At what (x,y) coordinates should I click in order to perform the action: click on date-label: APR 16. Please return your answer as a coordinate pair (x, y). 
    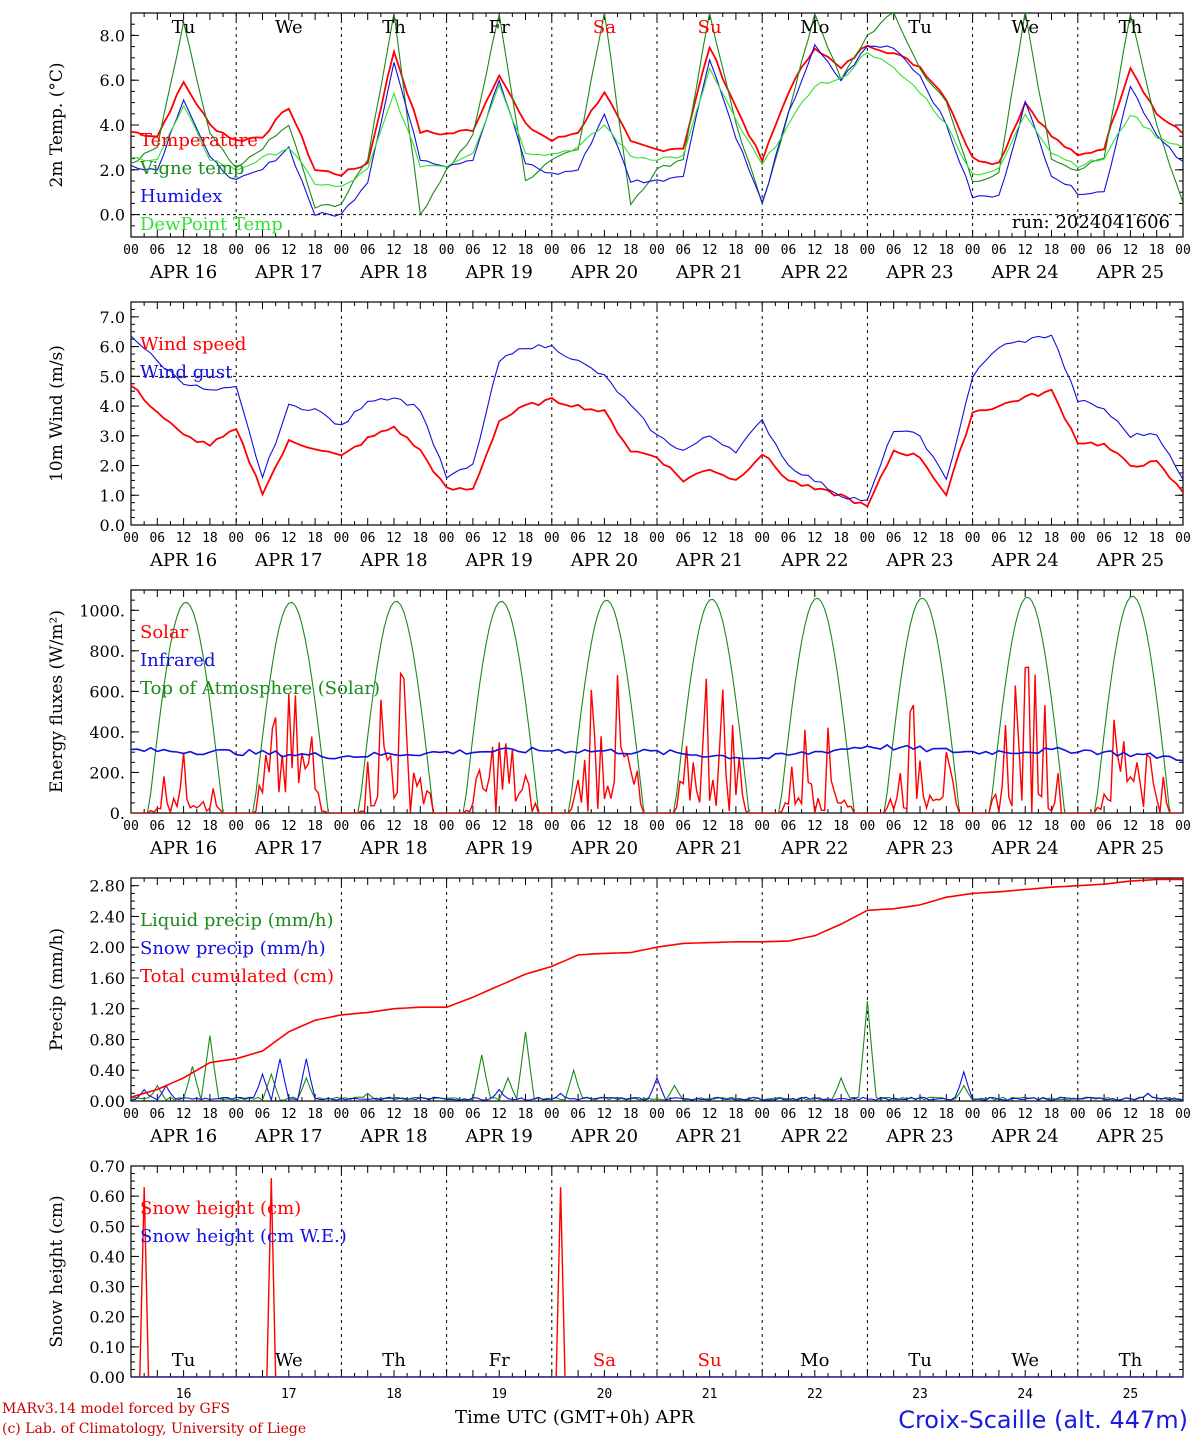
    Looking at the image, I should click on (183, 848).